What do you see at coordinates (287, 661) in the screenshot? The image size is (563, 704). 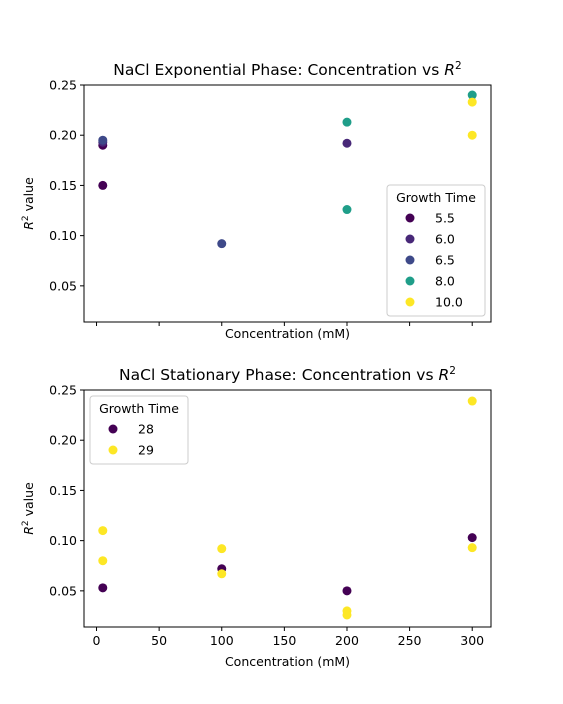 I see `stationary-x-axis-label: Concentration (mM)` at bounding box center [287, 661].